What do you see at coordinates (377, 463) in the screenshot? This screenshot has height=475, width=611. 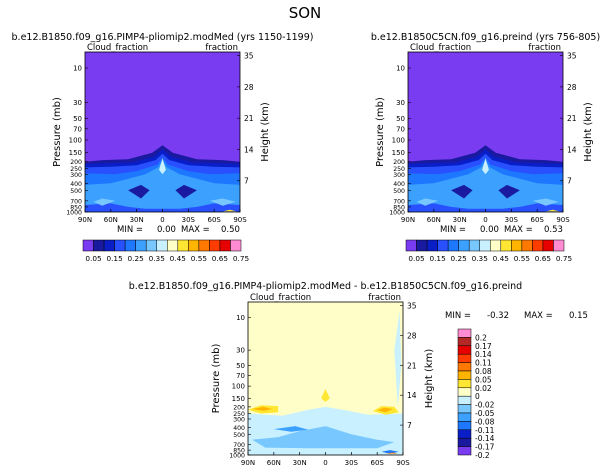 I see `x-tick-label: 60S` at bounding box center [377, 463].